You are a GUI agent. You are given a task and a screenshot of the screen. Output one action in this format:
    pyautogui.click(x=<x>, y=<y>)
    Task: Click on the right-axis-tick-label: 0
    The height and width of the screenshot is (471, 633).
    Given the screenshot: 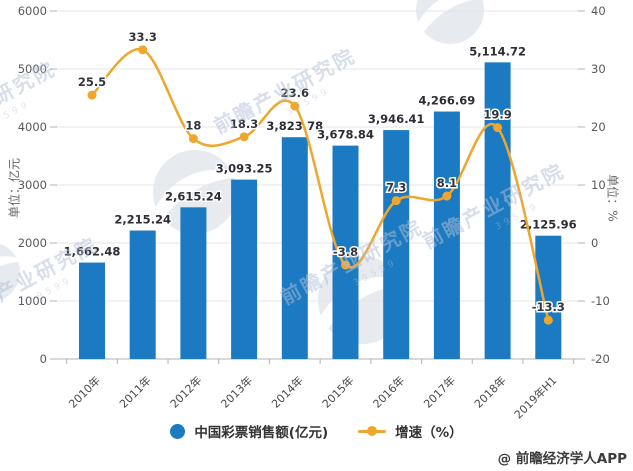 What is the action you would take?
    pyautogui.click(x=594, y=243)
    